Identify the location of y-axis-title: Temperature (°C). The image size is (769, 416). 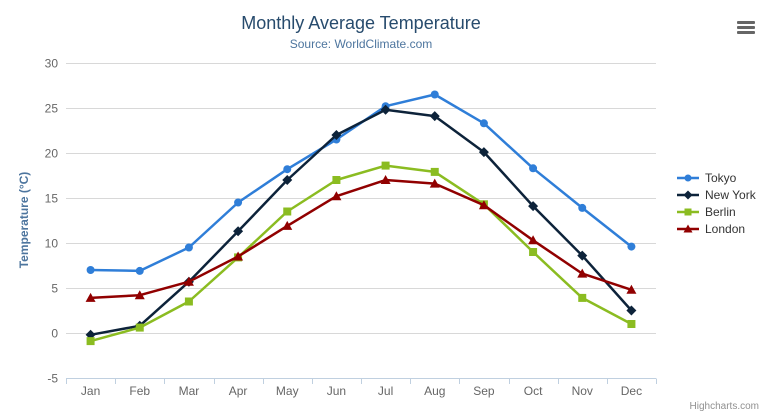
(24, 220).